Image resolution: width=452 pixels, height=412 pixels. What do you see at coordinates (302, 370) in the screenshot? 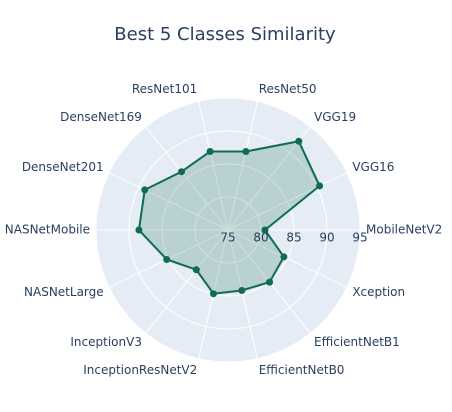
I see `category-label: EfficientNetB0` at bounding box center [302, 370].